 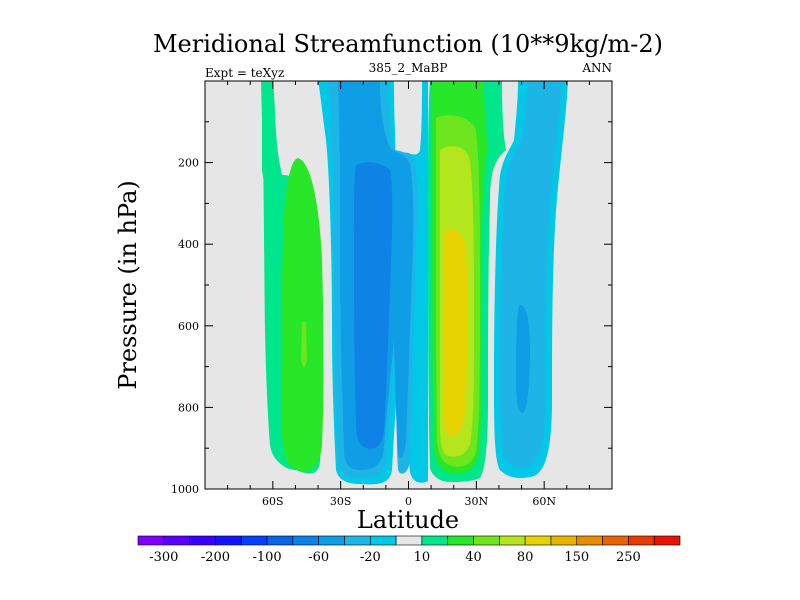 I want to click on chart-title: Meridional Streamfunction (10**9kg/m-2), so click(x=408, y=44).